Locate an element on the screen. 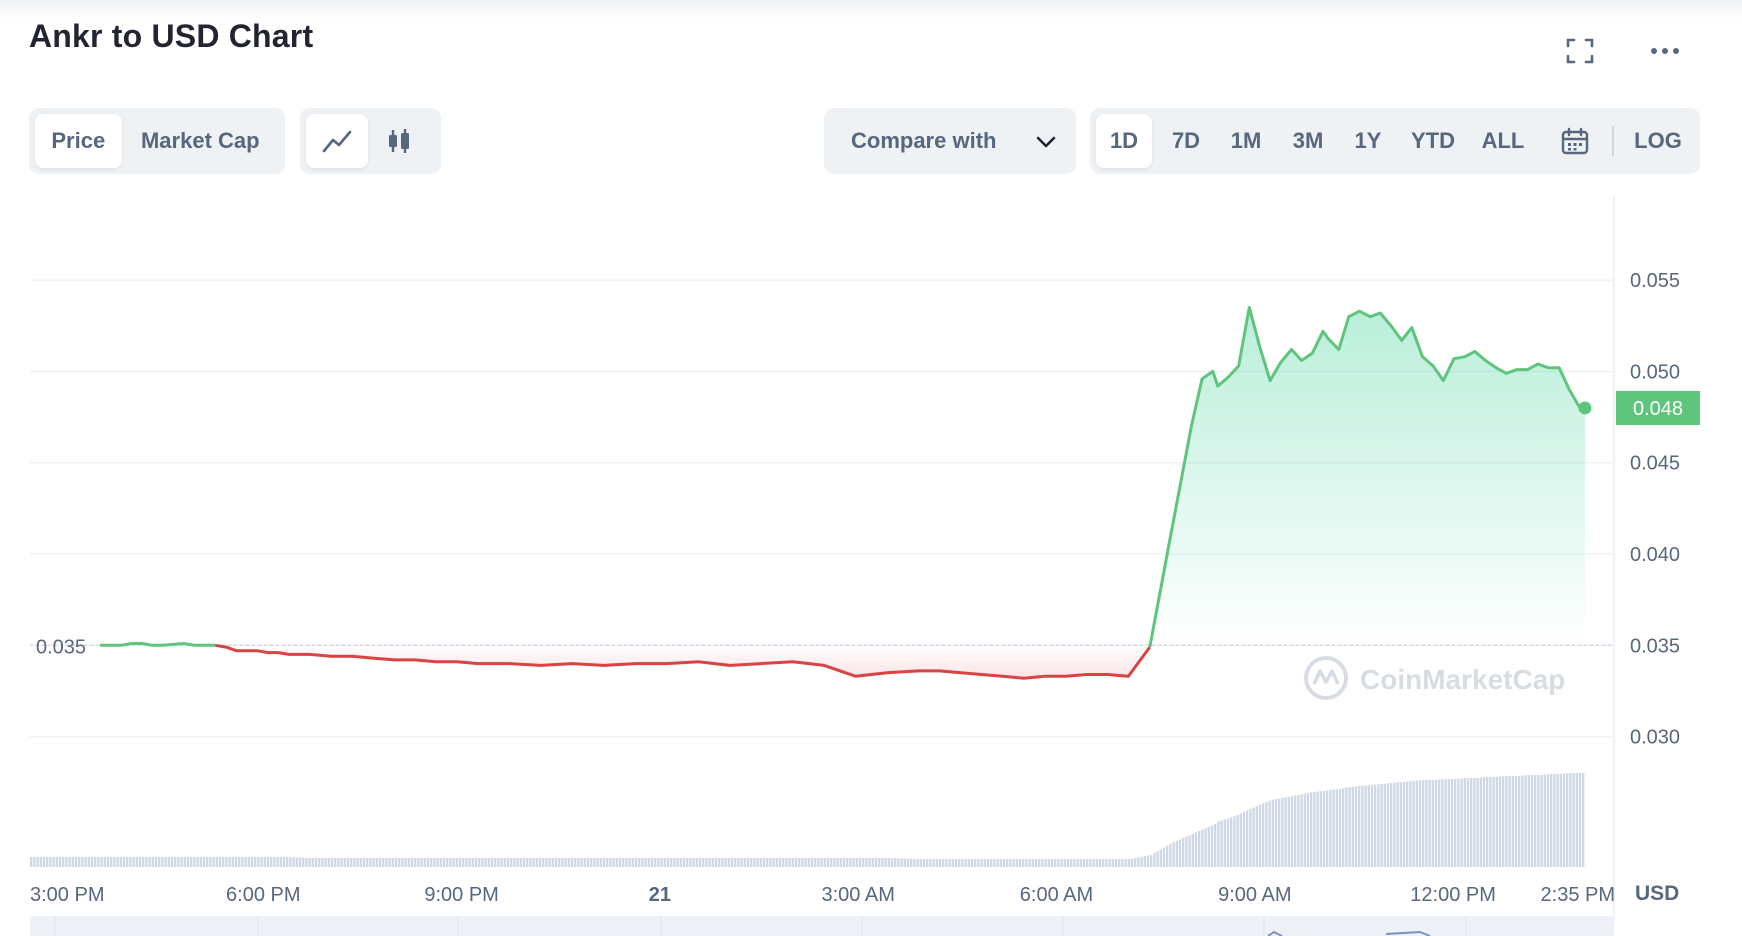 This screenshot has width=1742, height=936. top-shadow is located at coordinates (871, 10).